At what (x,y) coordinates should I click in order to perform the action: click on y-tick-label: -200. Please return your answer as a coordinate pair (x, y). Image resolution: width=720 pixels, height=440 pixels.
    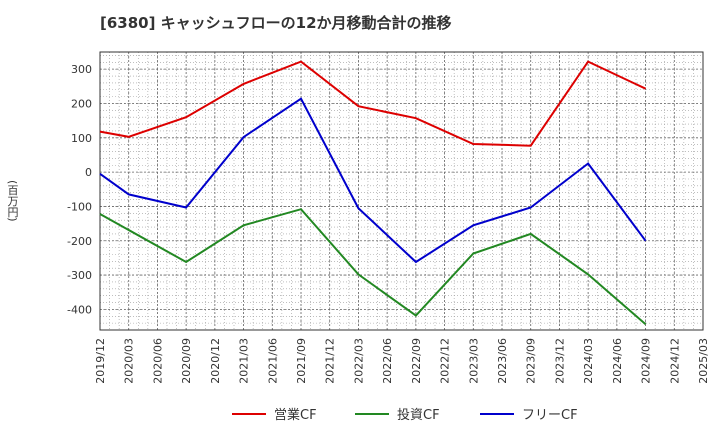
    Looking at the image, I should click on (79, 241).